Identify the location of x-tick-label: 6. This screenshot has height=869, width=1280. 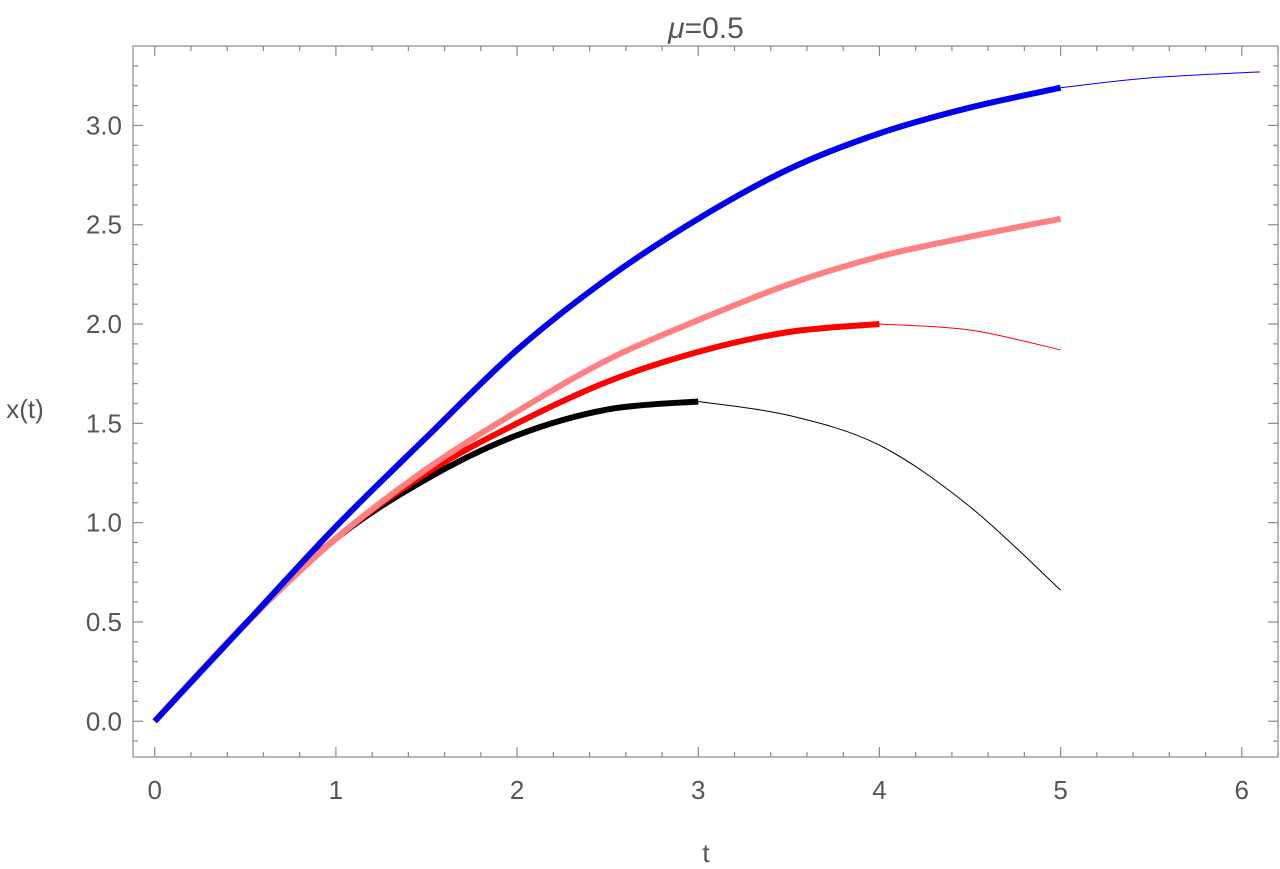
(1242, 790).